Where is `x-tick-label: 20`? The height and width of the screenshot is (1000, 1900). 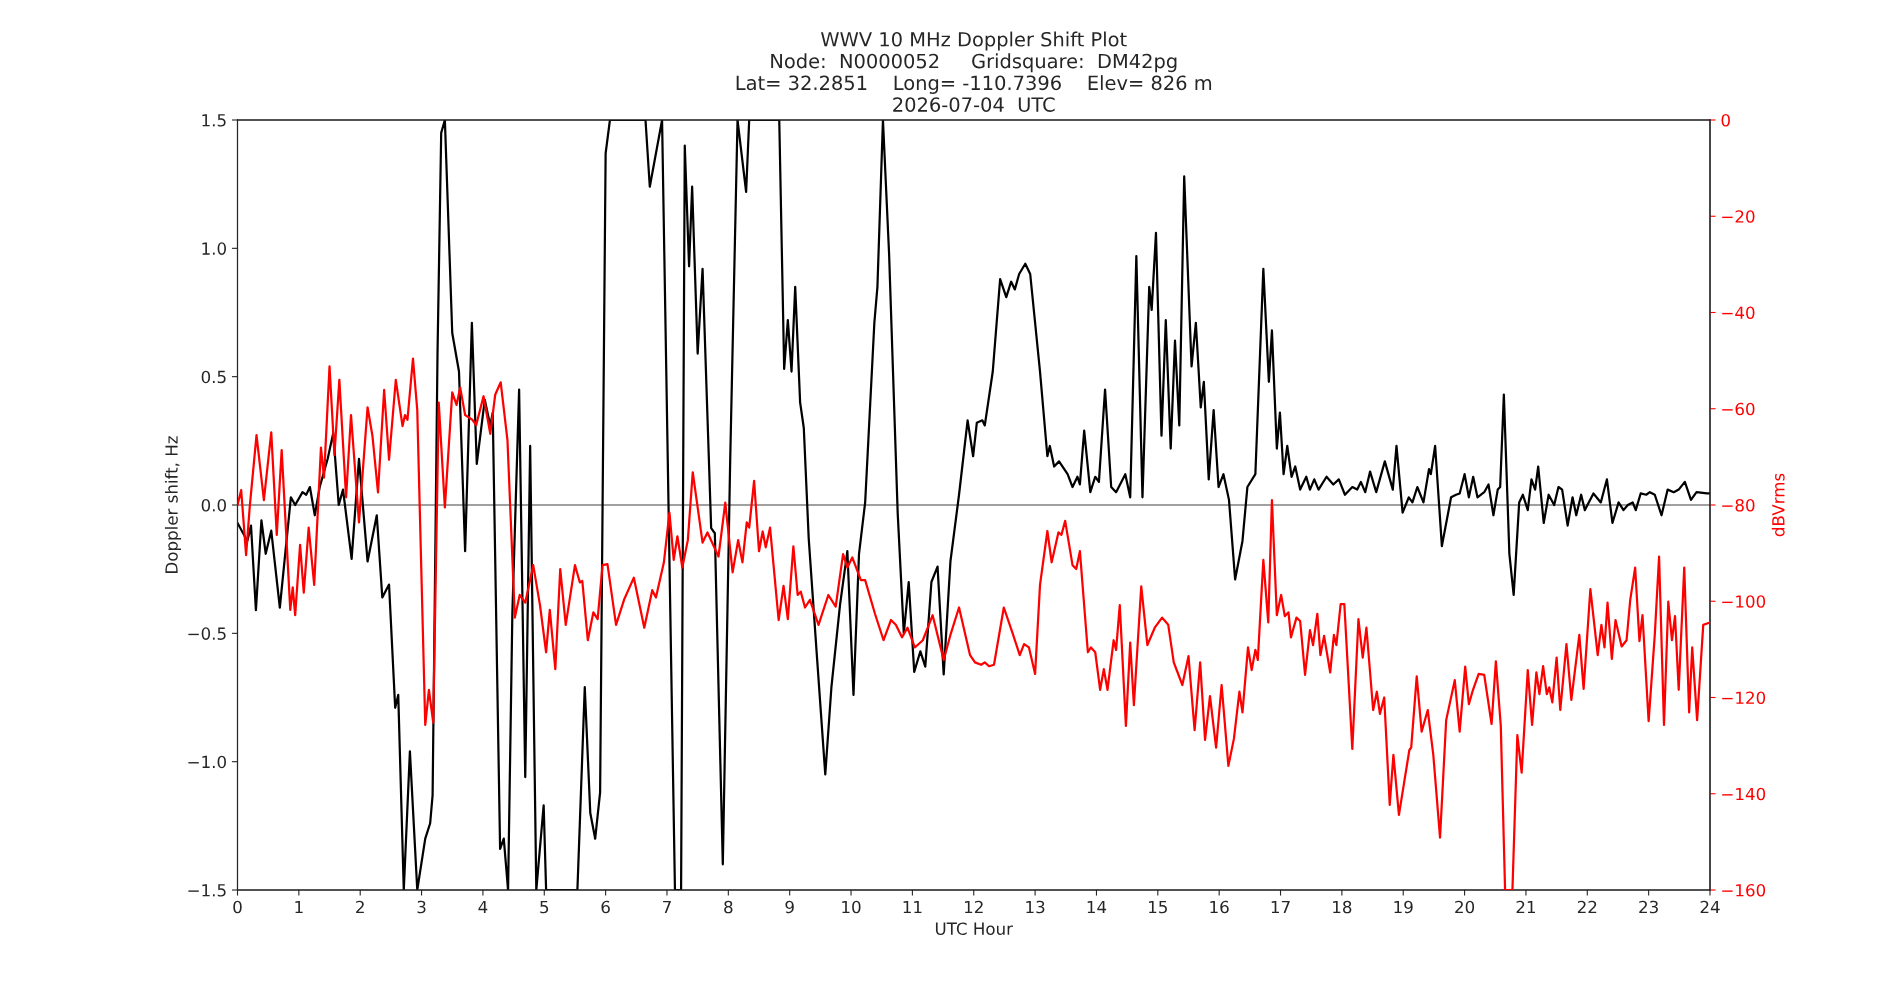 x-tick-label: 20 is located at coordinates (1465, 907).